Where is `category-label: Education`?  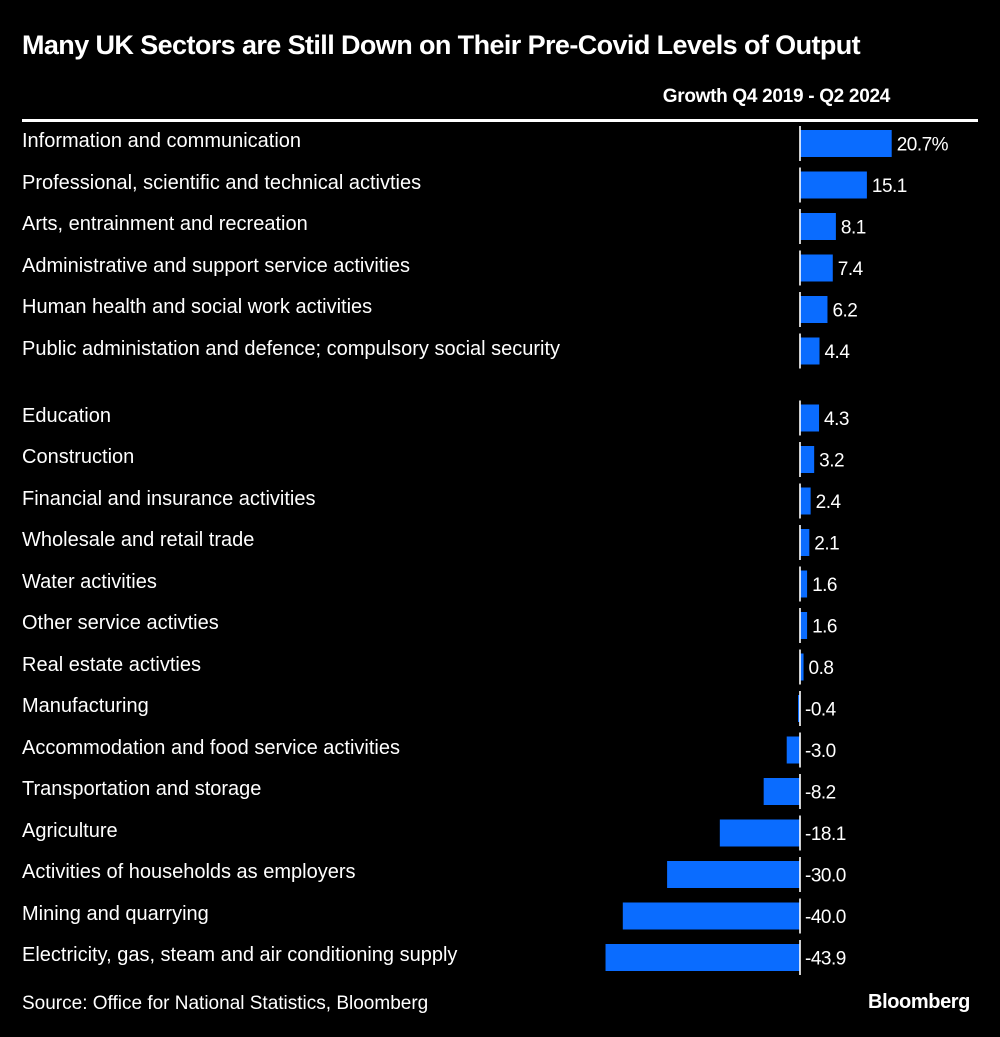
category-label: Education is located at coordinates (66, 415).